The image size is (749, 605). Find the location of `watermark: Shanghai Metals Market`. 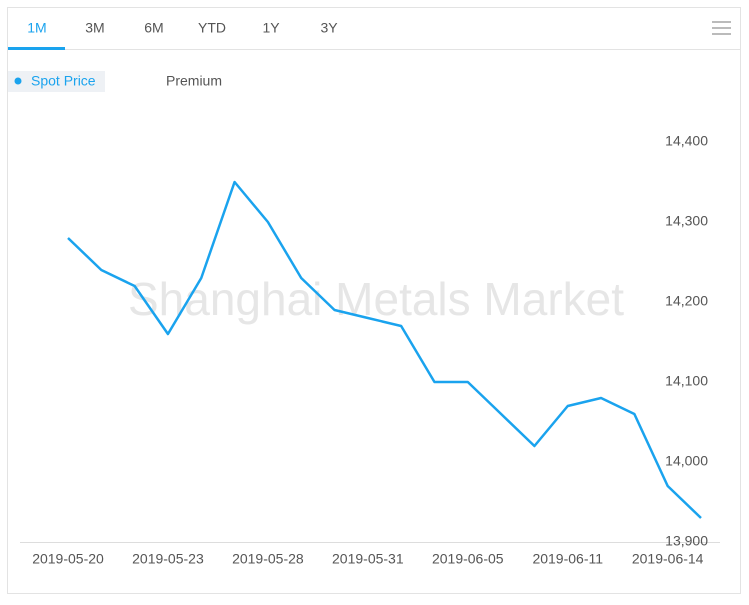

watermark: Shanghai Metals Market is located at coordinates (376, 299).